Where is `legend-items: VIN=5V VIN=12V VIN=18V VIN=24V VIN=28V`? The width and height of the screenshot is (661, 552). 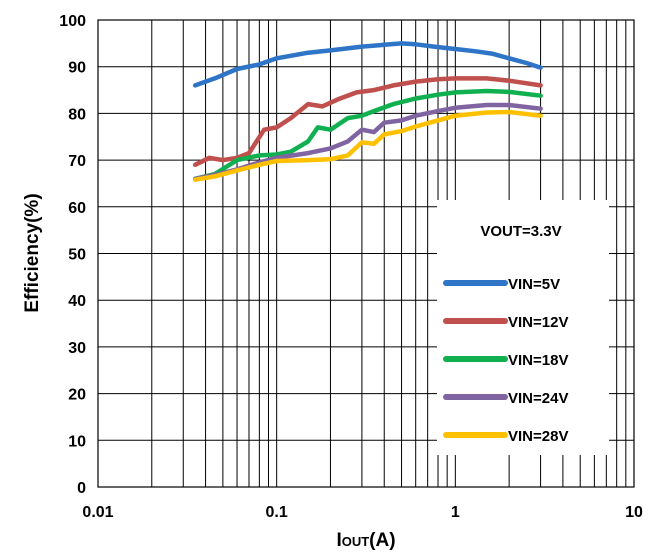
legend-items: VIN=5V VIN=12V VIN=18V VIN=24V VIN=28V is located at coordinates (505, 360).